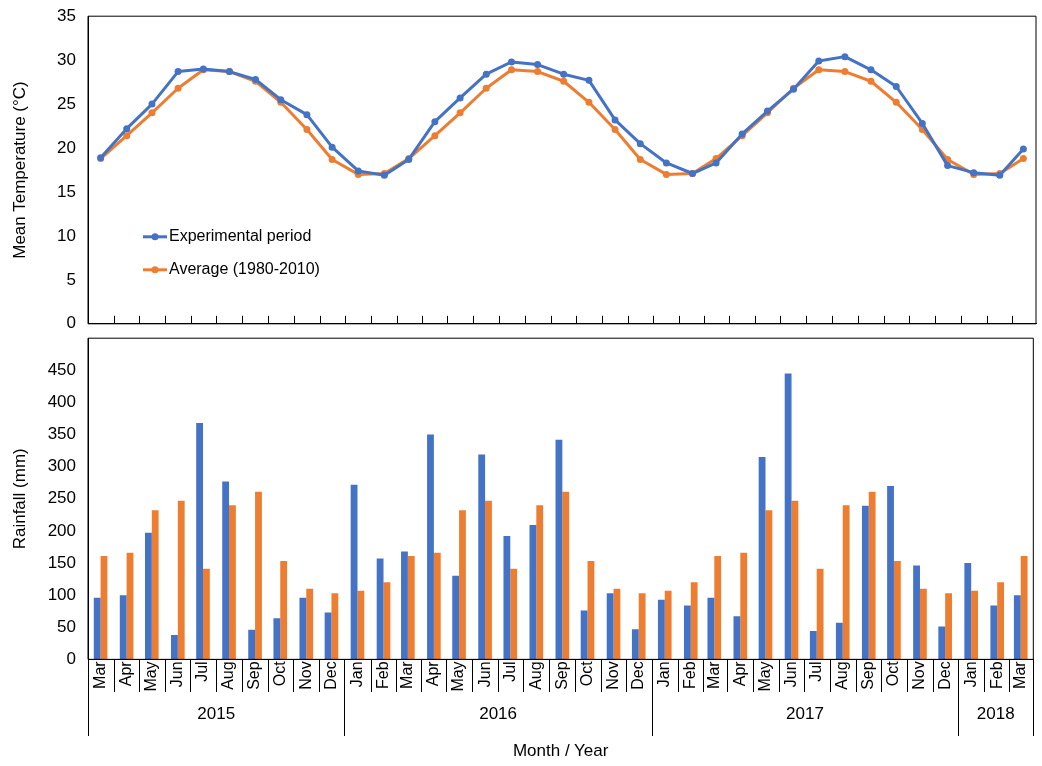  I want to click on x-tick-label: Jun, so click(484, 674).